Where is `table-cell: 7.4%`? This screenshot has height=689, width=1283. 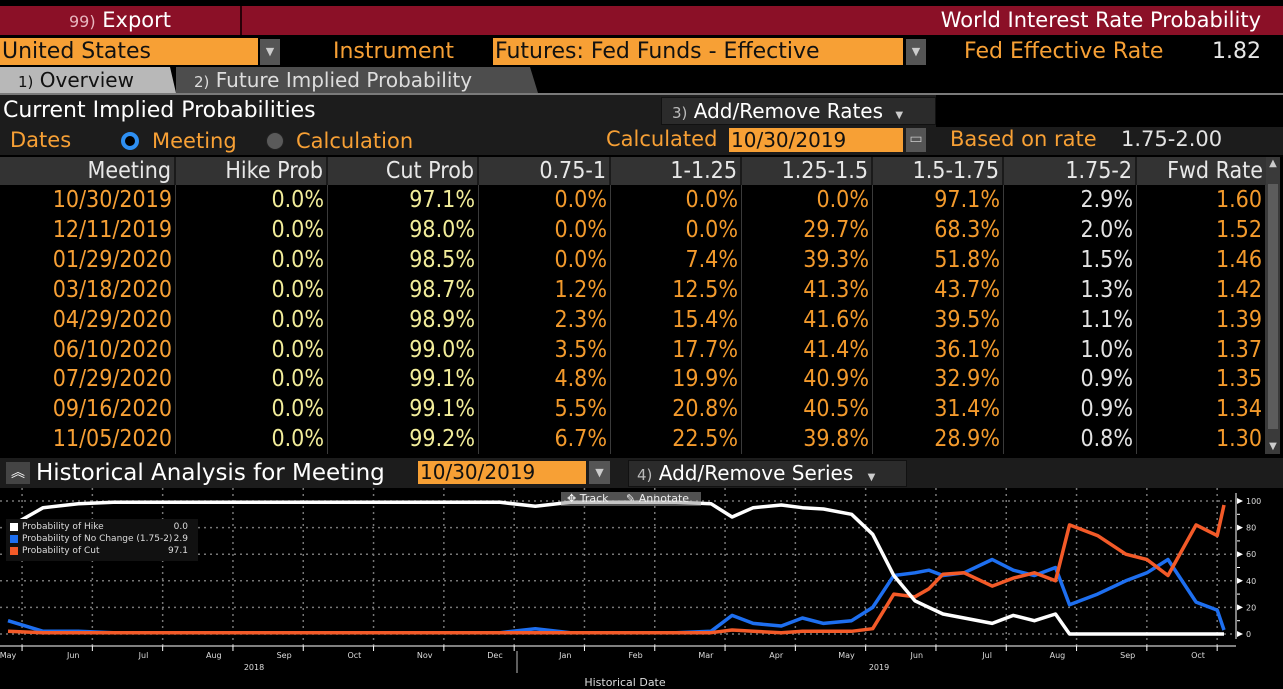 table-cell: 7.4% is located at coordinates (676, 259).